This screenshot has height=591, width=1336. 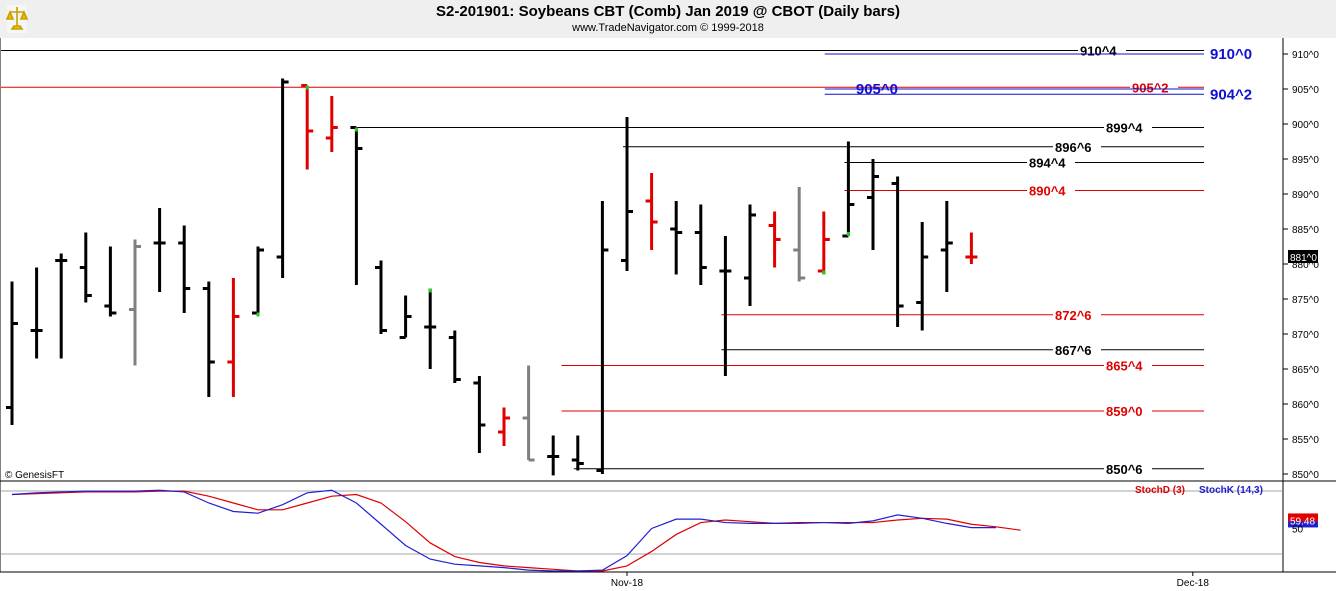 What do you see at coordinates (1305, 440) in the screenshot?
I see `price-axis-tick-label: 855^0` at bounding box center [1305, 440].